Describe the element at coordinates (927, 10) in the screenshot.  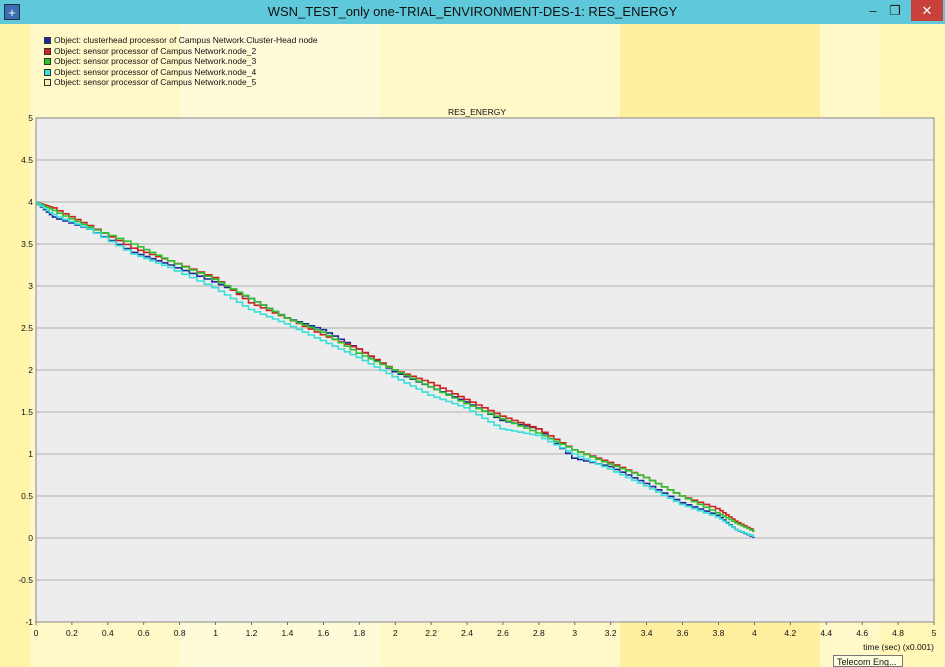
I see `close-button: ✕` at that location.